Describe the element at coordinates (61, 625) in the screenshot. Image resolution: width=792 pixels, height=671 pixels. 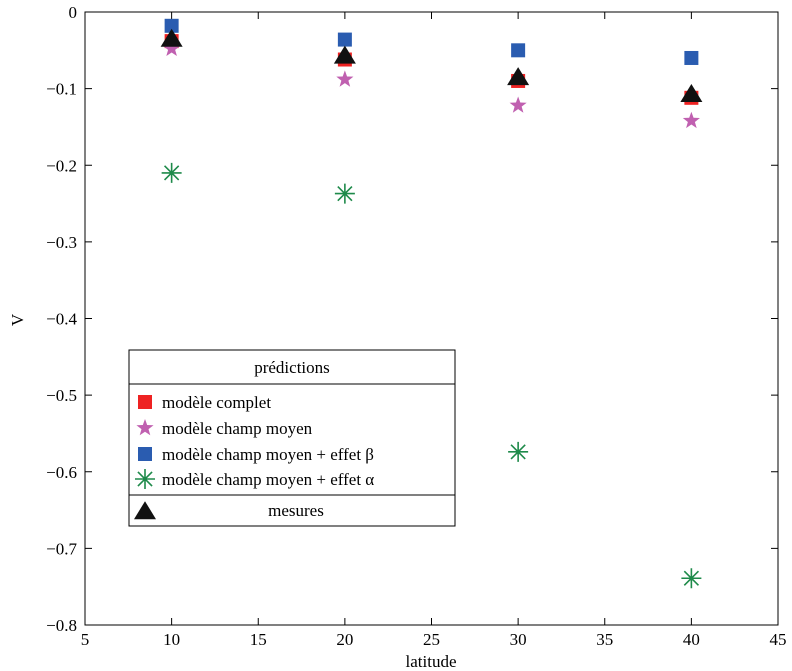
I see `y-tick-label: −0.8` at that location.